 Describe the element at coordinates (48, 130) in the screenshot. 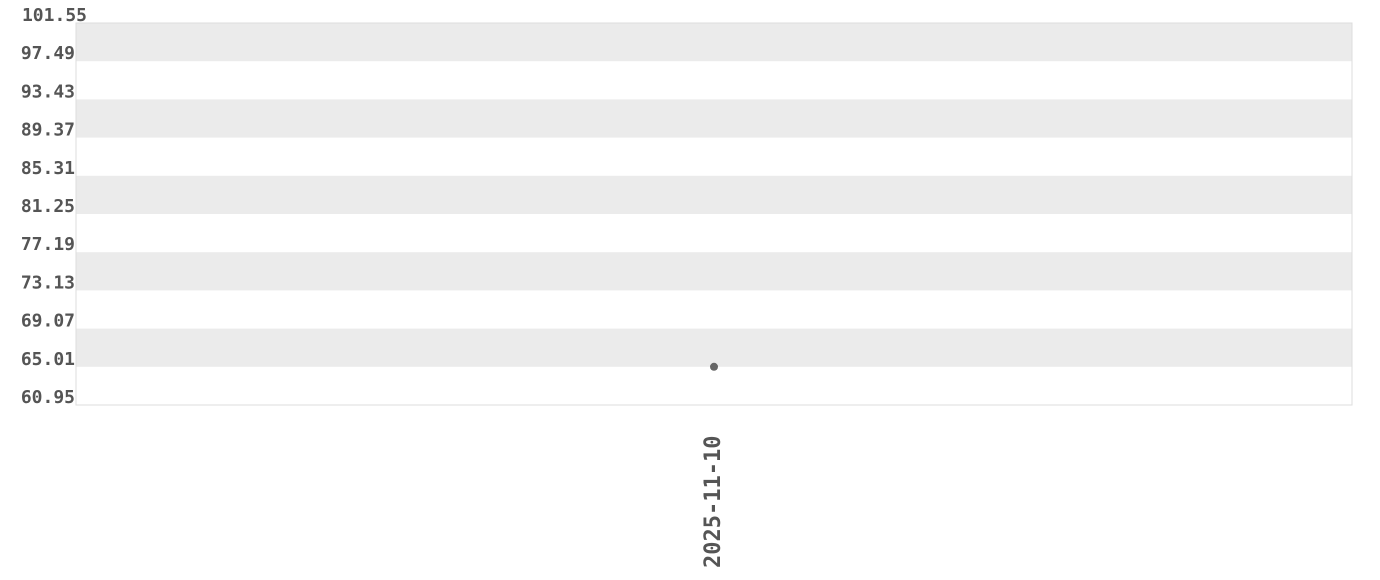

I see `y-tick-label: 89.37` at that location.